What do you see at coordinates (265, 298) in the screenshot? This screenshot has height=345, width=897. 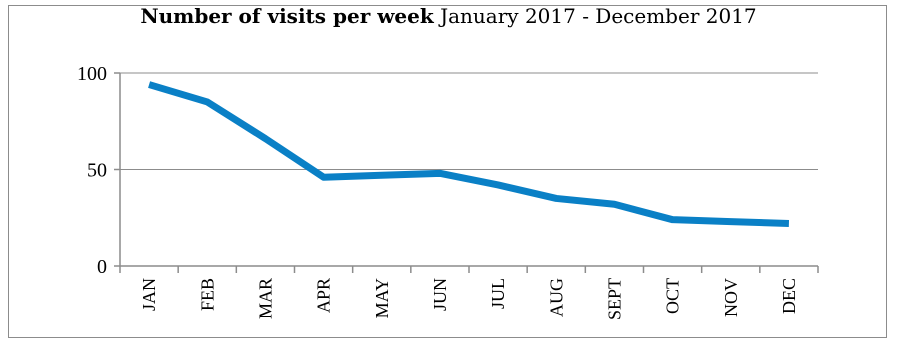 I see `x-tick-label: MAR` at bounding box center [265, 298].